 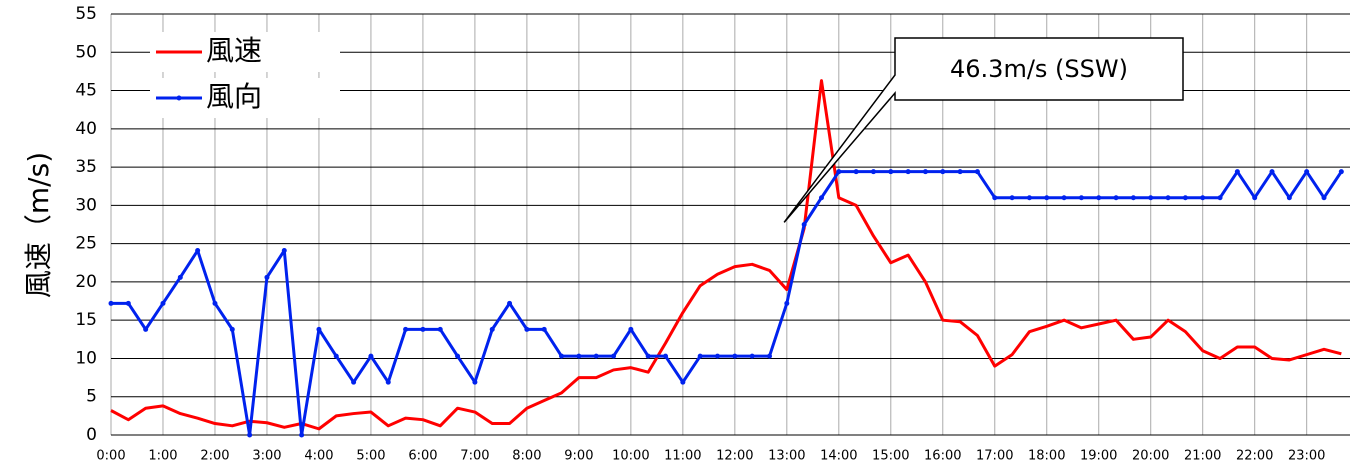 I want to click on x-tick-label: 12:00, so click(x=734, y=456).